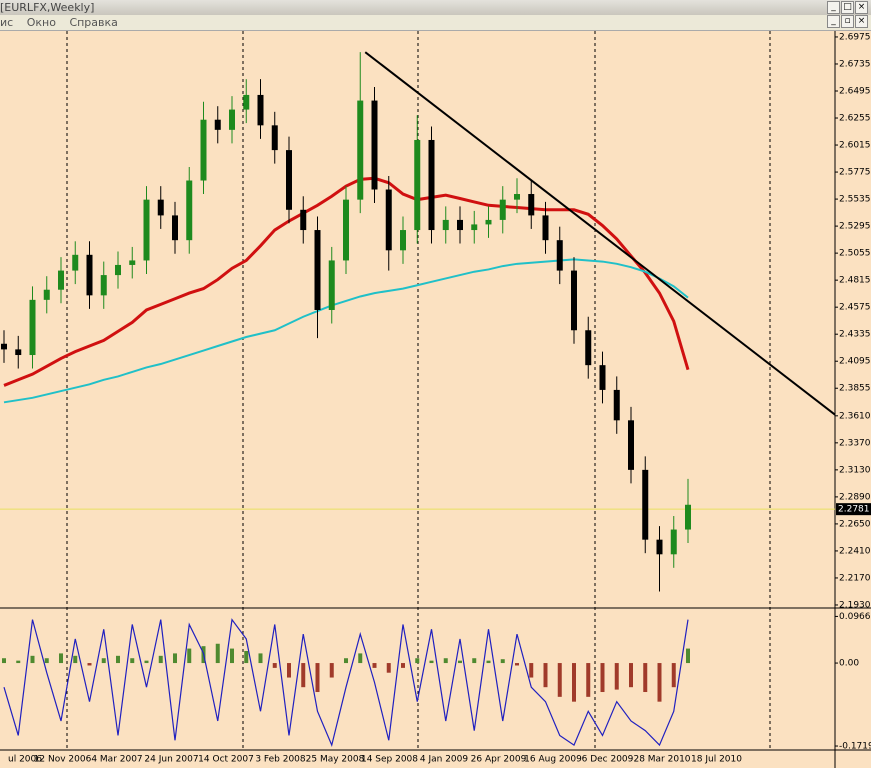 Image resolution: width=871 pixels, height=768 pixels. I want to click on x-tick-label: 3 Feb 2008, so click(280, 760).